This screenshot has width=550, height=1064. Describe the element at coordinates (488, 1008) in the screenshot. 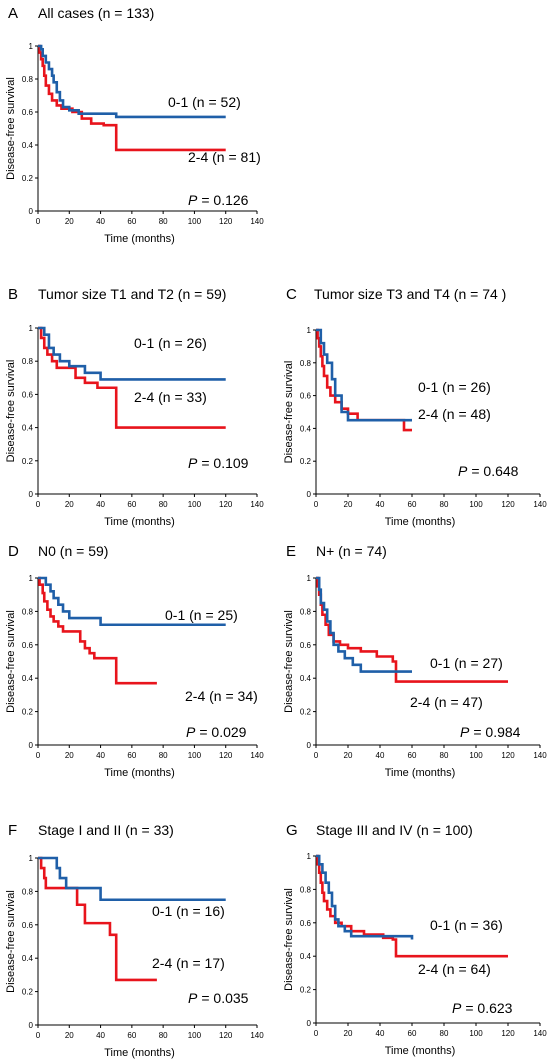

I see `p-value-number: = 0.623` at that location.